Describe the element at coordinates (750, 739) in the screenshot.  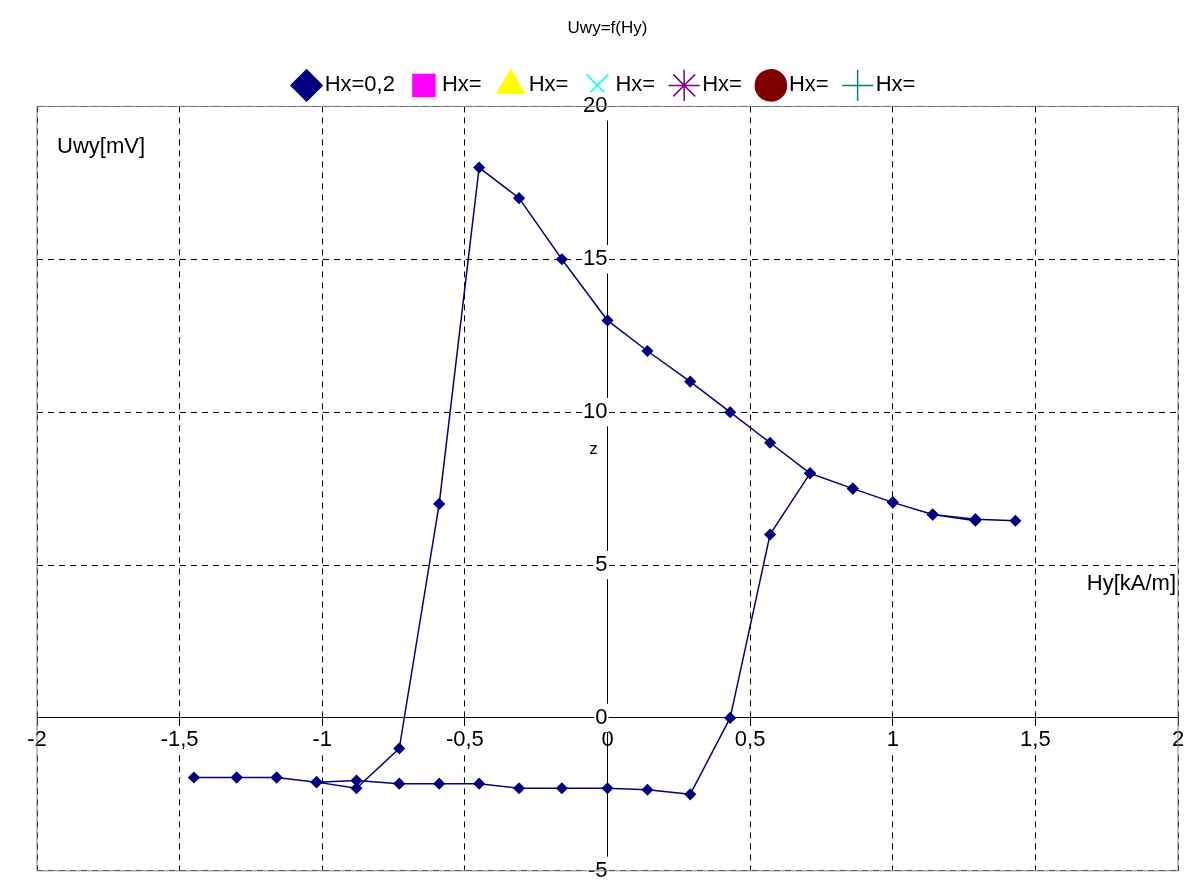
I see `x-tick-label: 0,5` at that location.